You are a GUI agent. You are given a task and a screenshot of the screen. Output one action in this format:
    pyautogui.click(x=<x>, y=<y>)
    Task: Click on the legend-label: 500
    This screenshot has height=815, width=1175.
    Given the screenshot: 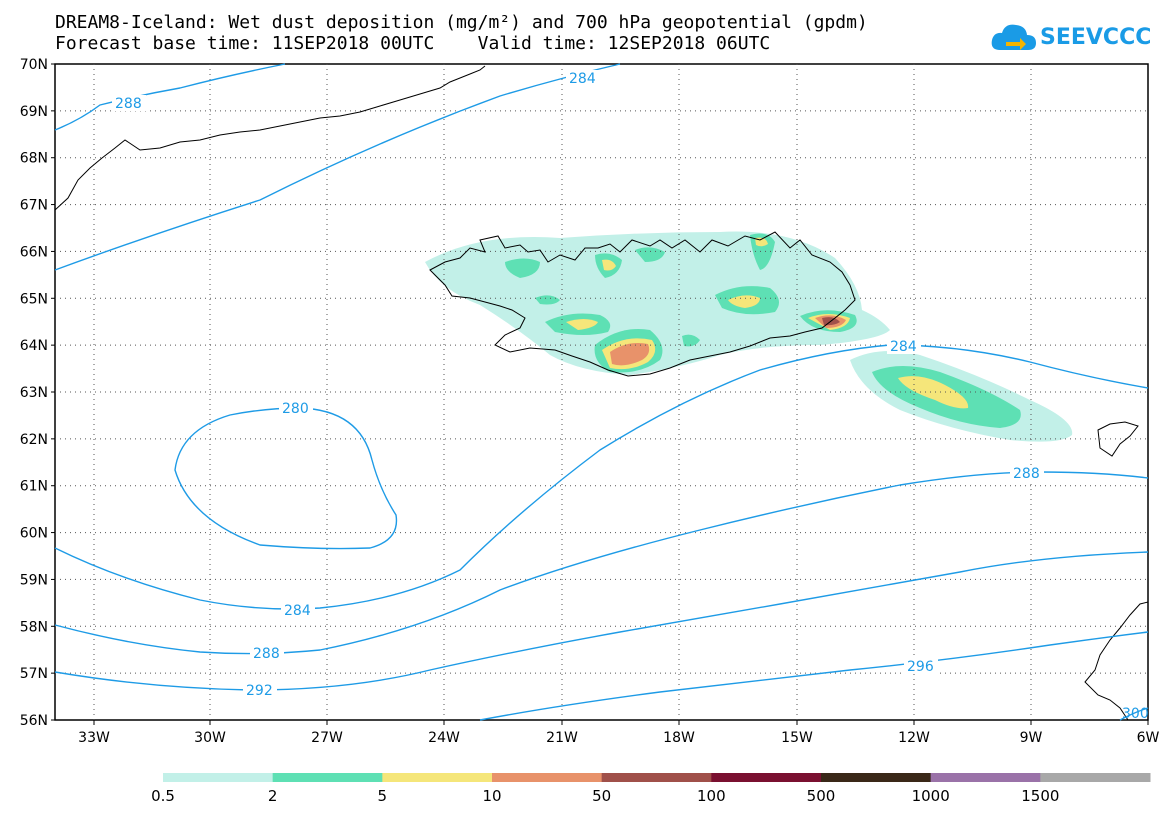 What is the action you would take?
    pyautogui.click(x=821, y=796)
    